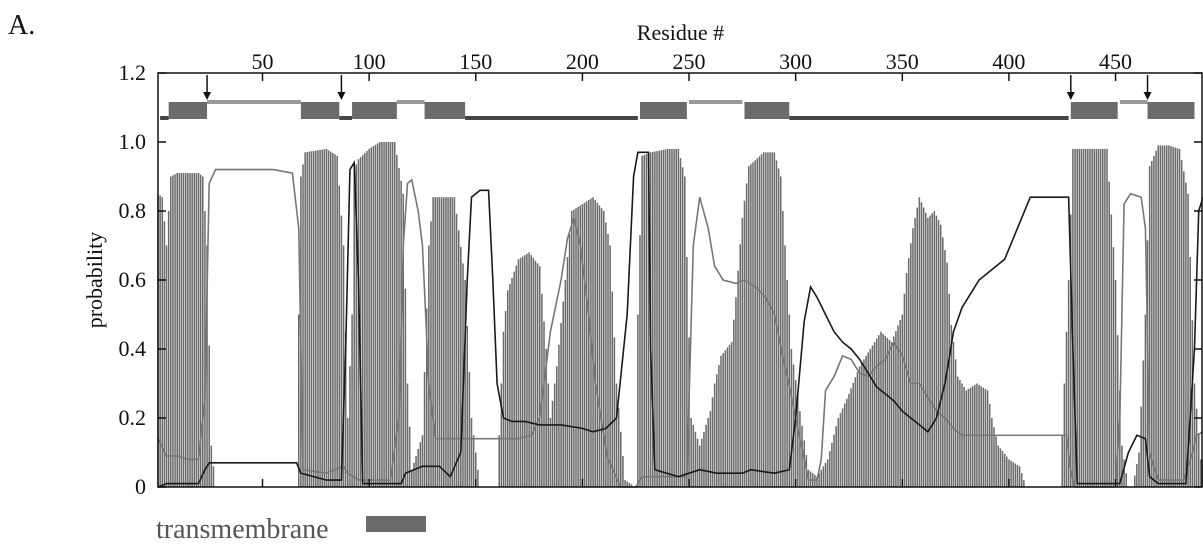  Describe the element at coordinates (133, 279) in the screenshot. I see `y-tick-label: 0.6` at that location.